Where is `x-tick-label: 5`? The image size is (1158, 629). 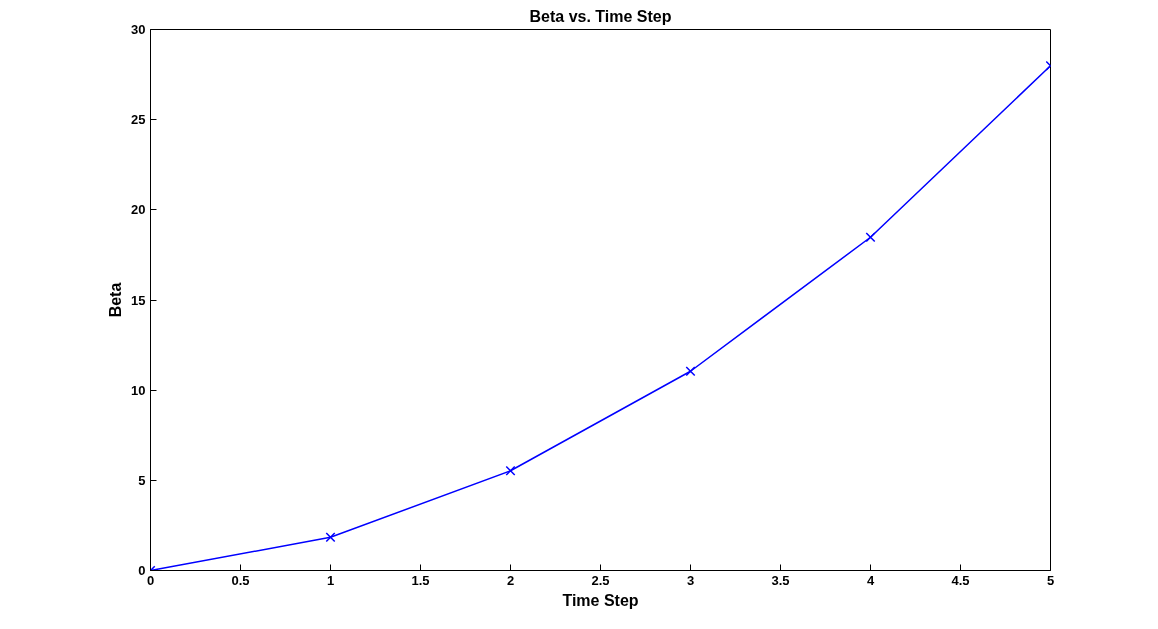
x-tick-label: 5 is located at coordinates (1050, 580).